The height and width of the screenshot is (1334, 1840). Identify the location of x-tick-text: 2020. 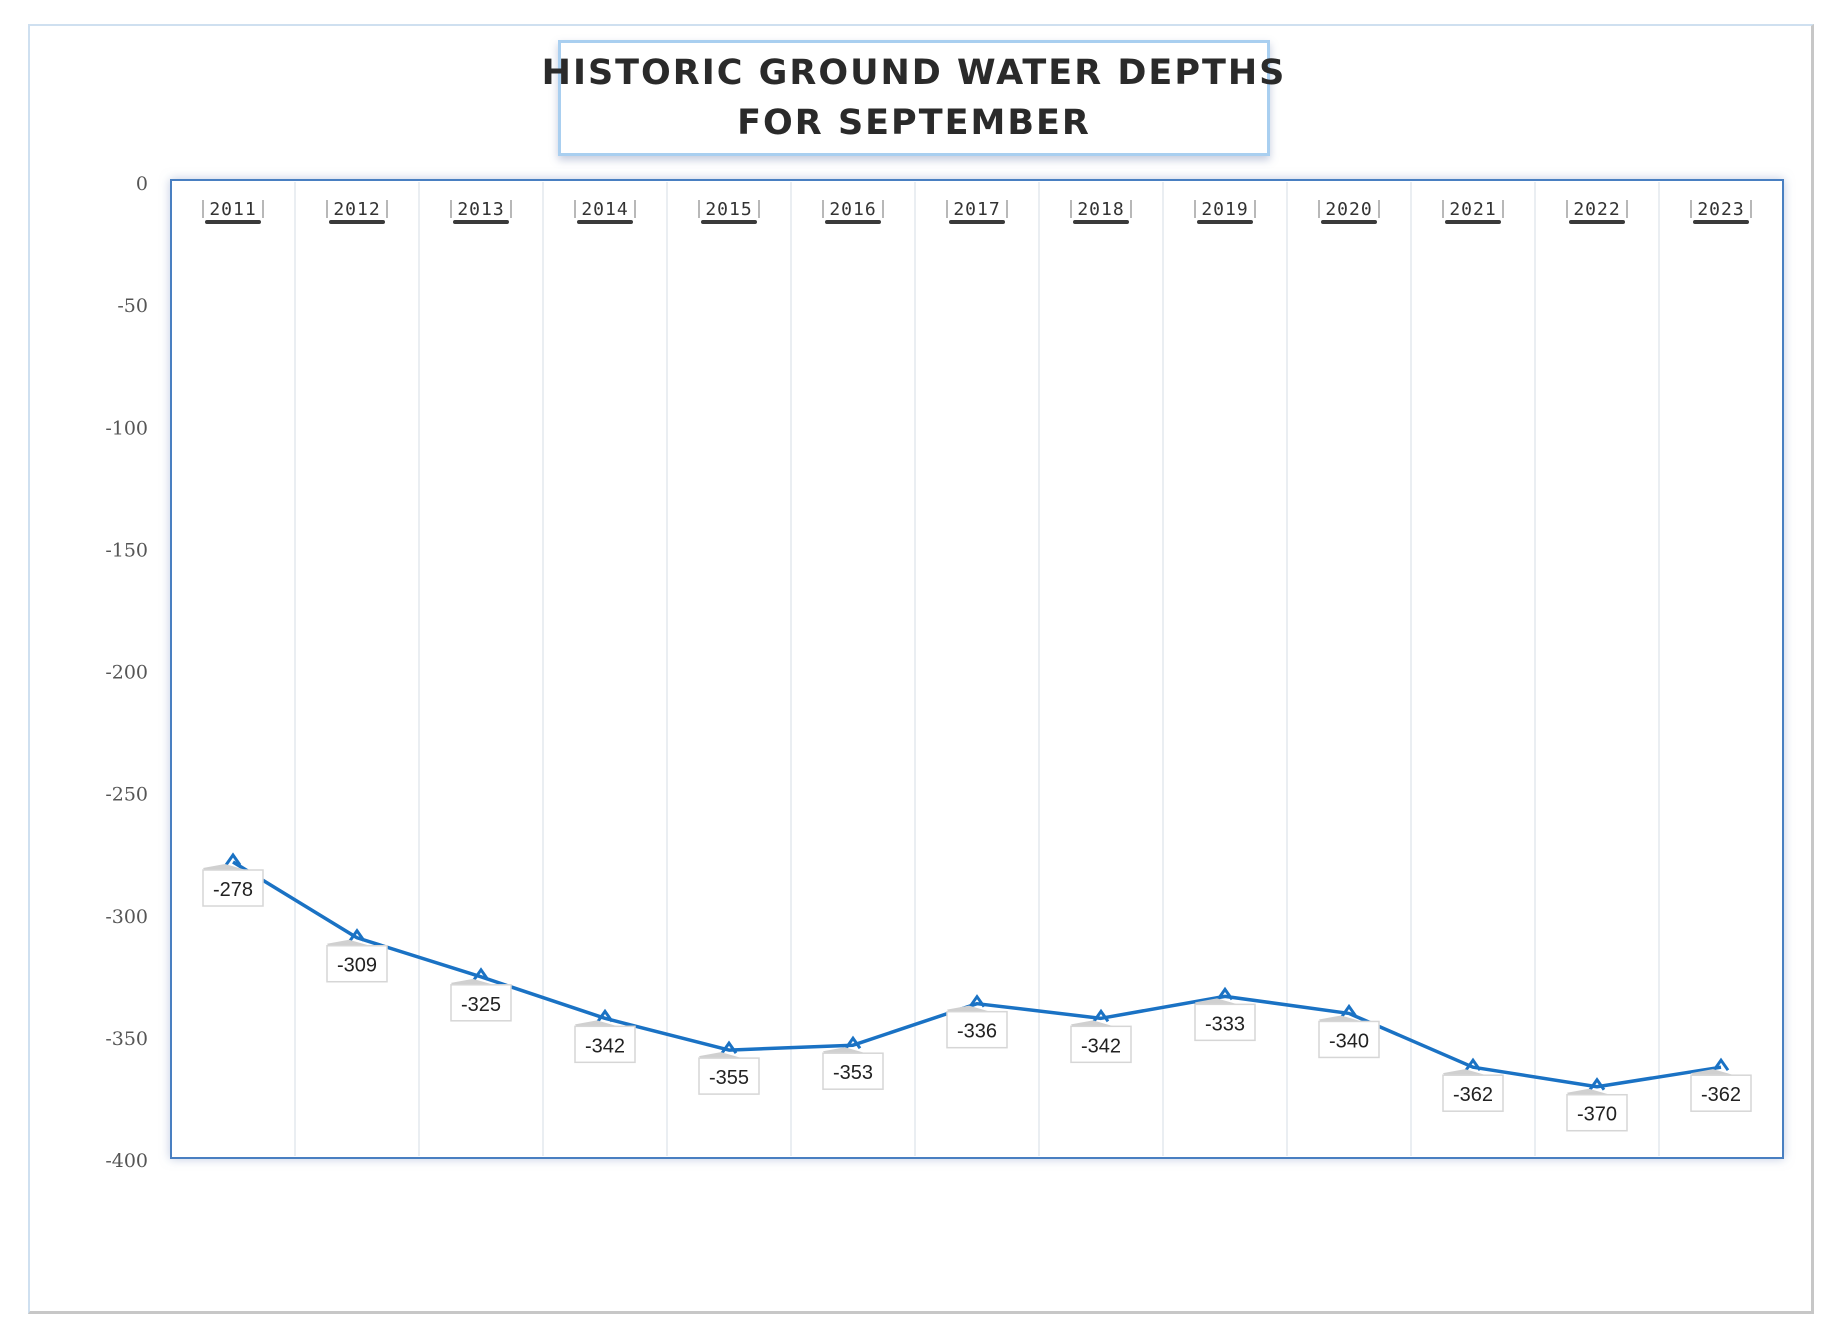
(1348, 209).